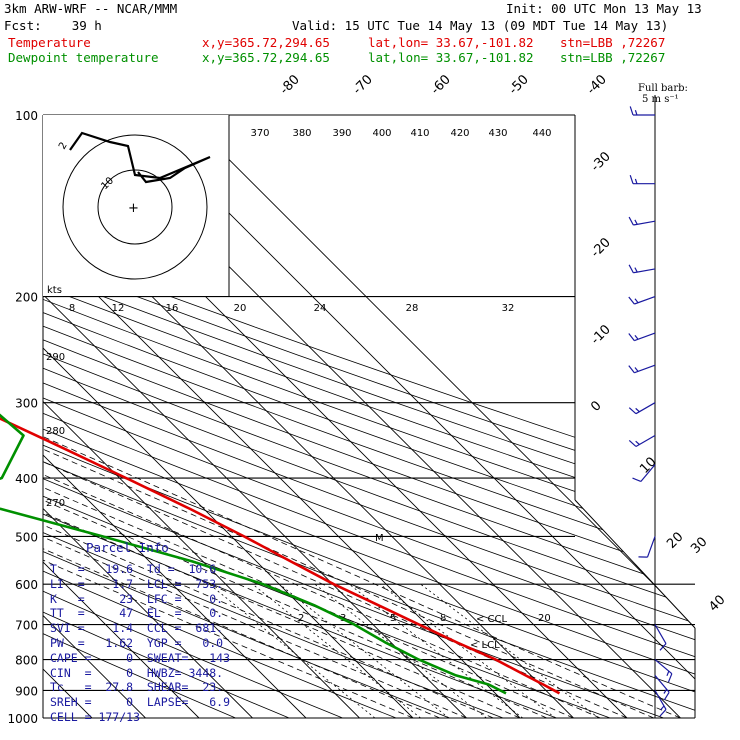 The height and width of the screenshot is (740, 740). Describe the element at coordinates (26, 537) in the screenshot. I see `pressure-label-500: 500` at that location.